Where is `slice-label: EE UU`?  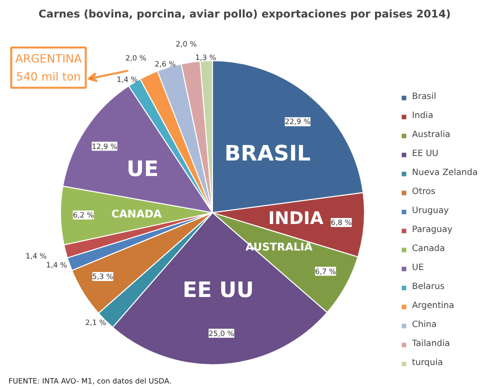 slice-label: EE UU is located at coordinates (218, 291).